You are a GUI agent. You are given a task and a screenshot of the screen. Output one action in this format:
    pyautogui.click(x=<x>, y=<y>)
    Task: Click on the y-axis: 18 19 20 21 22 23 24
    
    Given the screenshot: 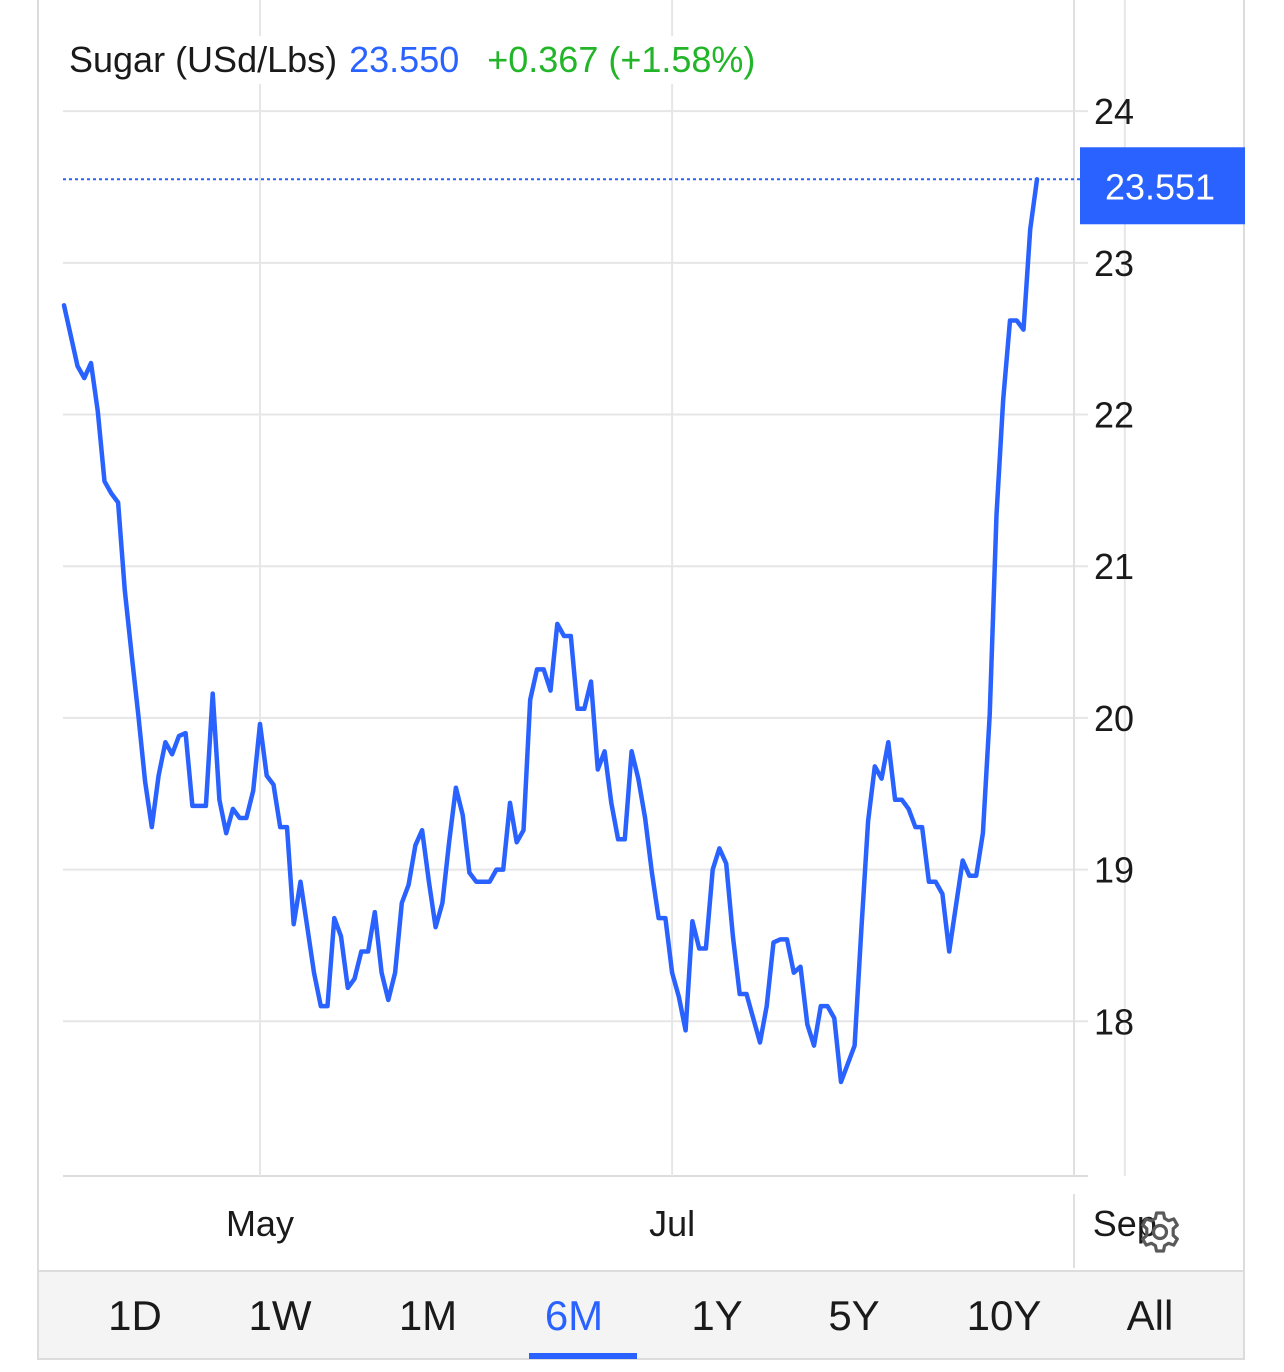 What is the action you would take?
    pyautogui.click(x=1114, y=566)
    